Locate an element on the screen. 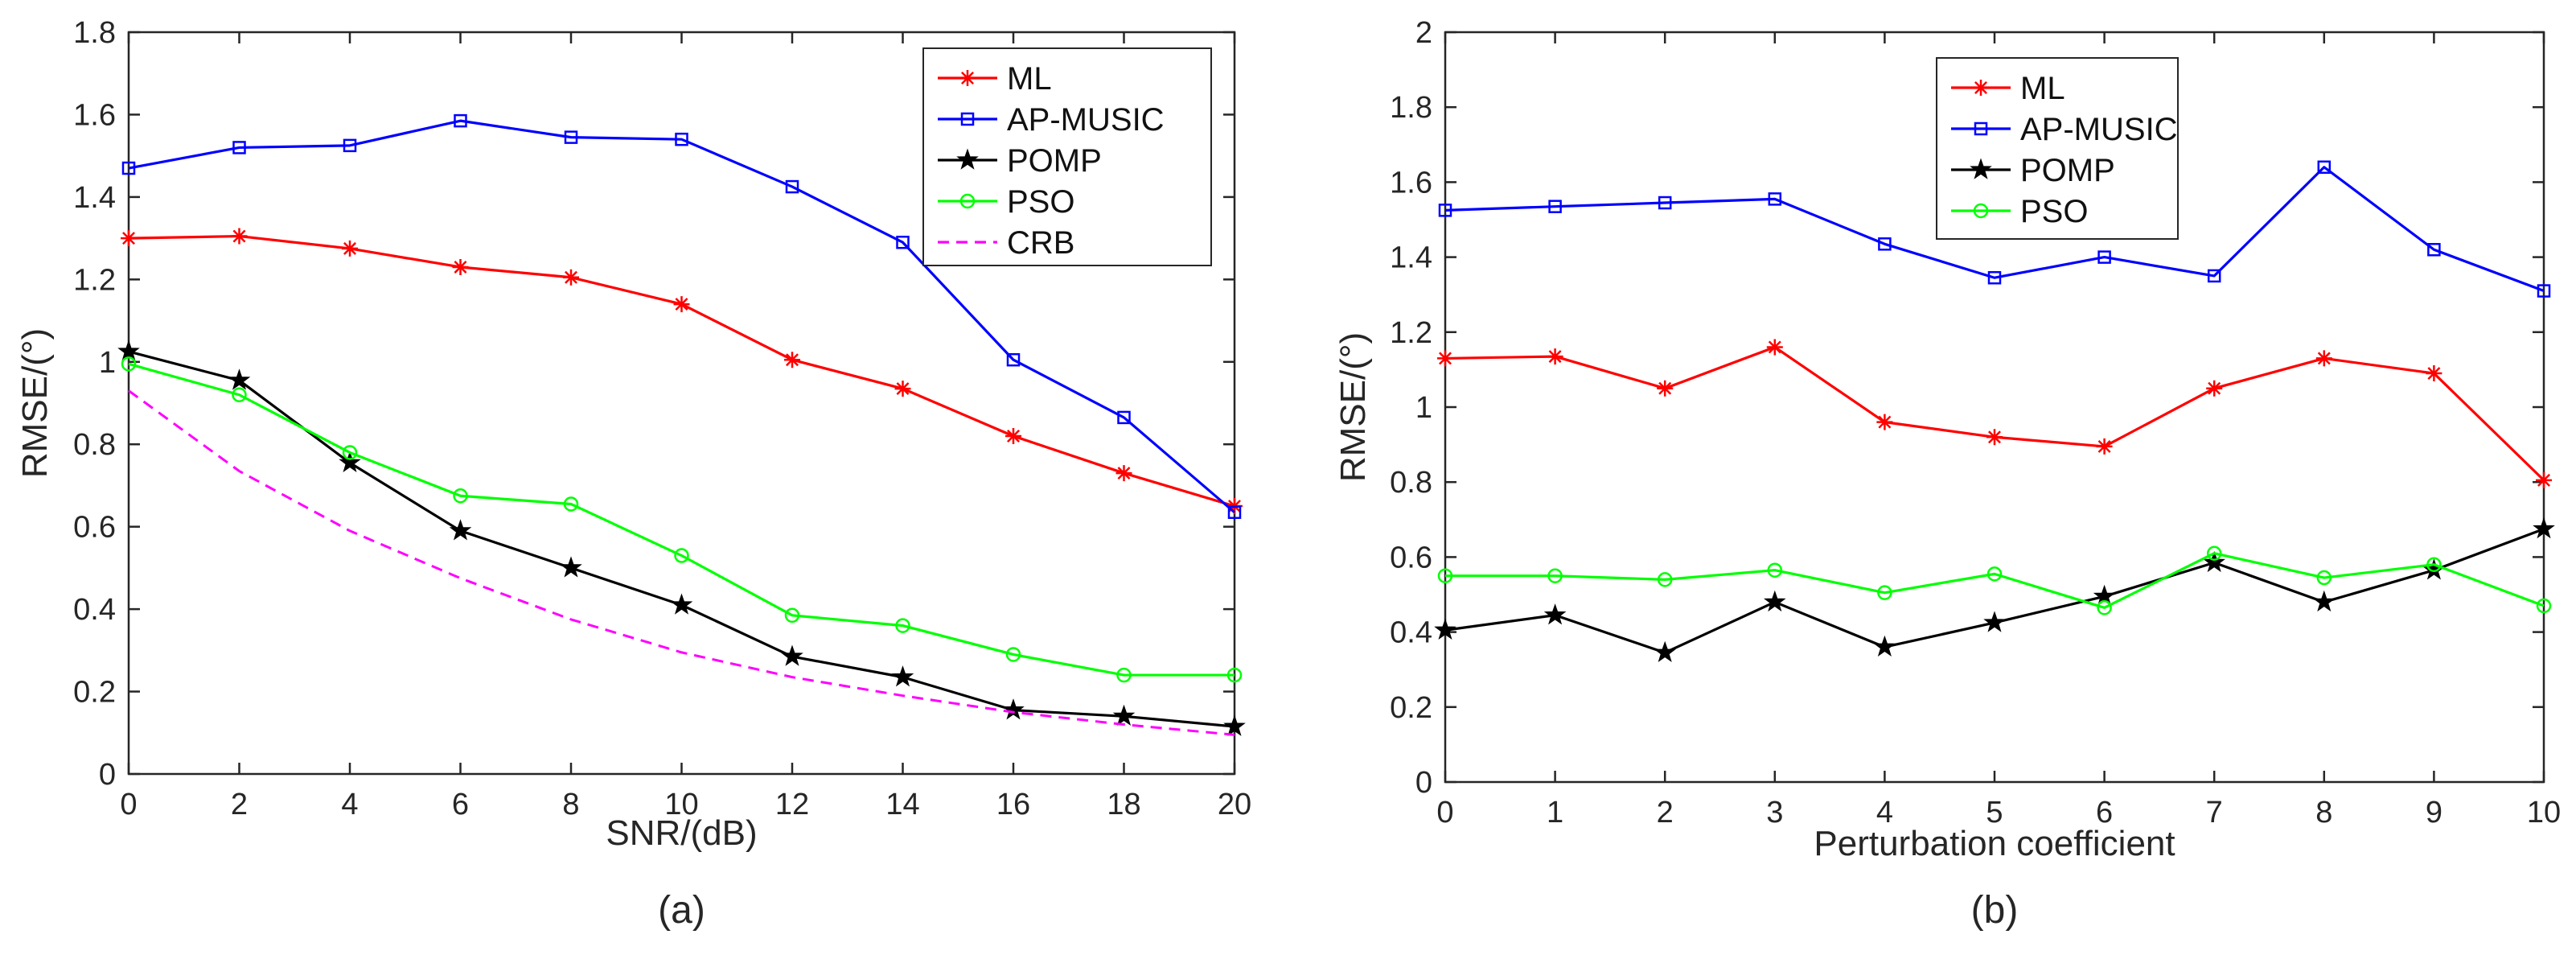 This screenshot has width=2576, height=955. legend: ML AP-MUSIC POMP PSO is located at coordinates (2057, 148).